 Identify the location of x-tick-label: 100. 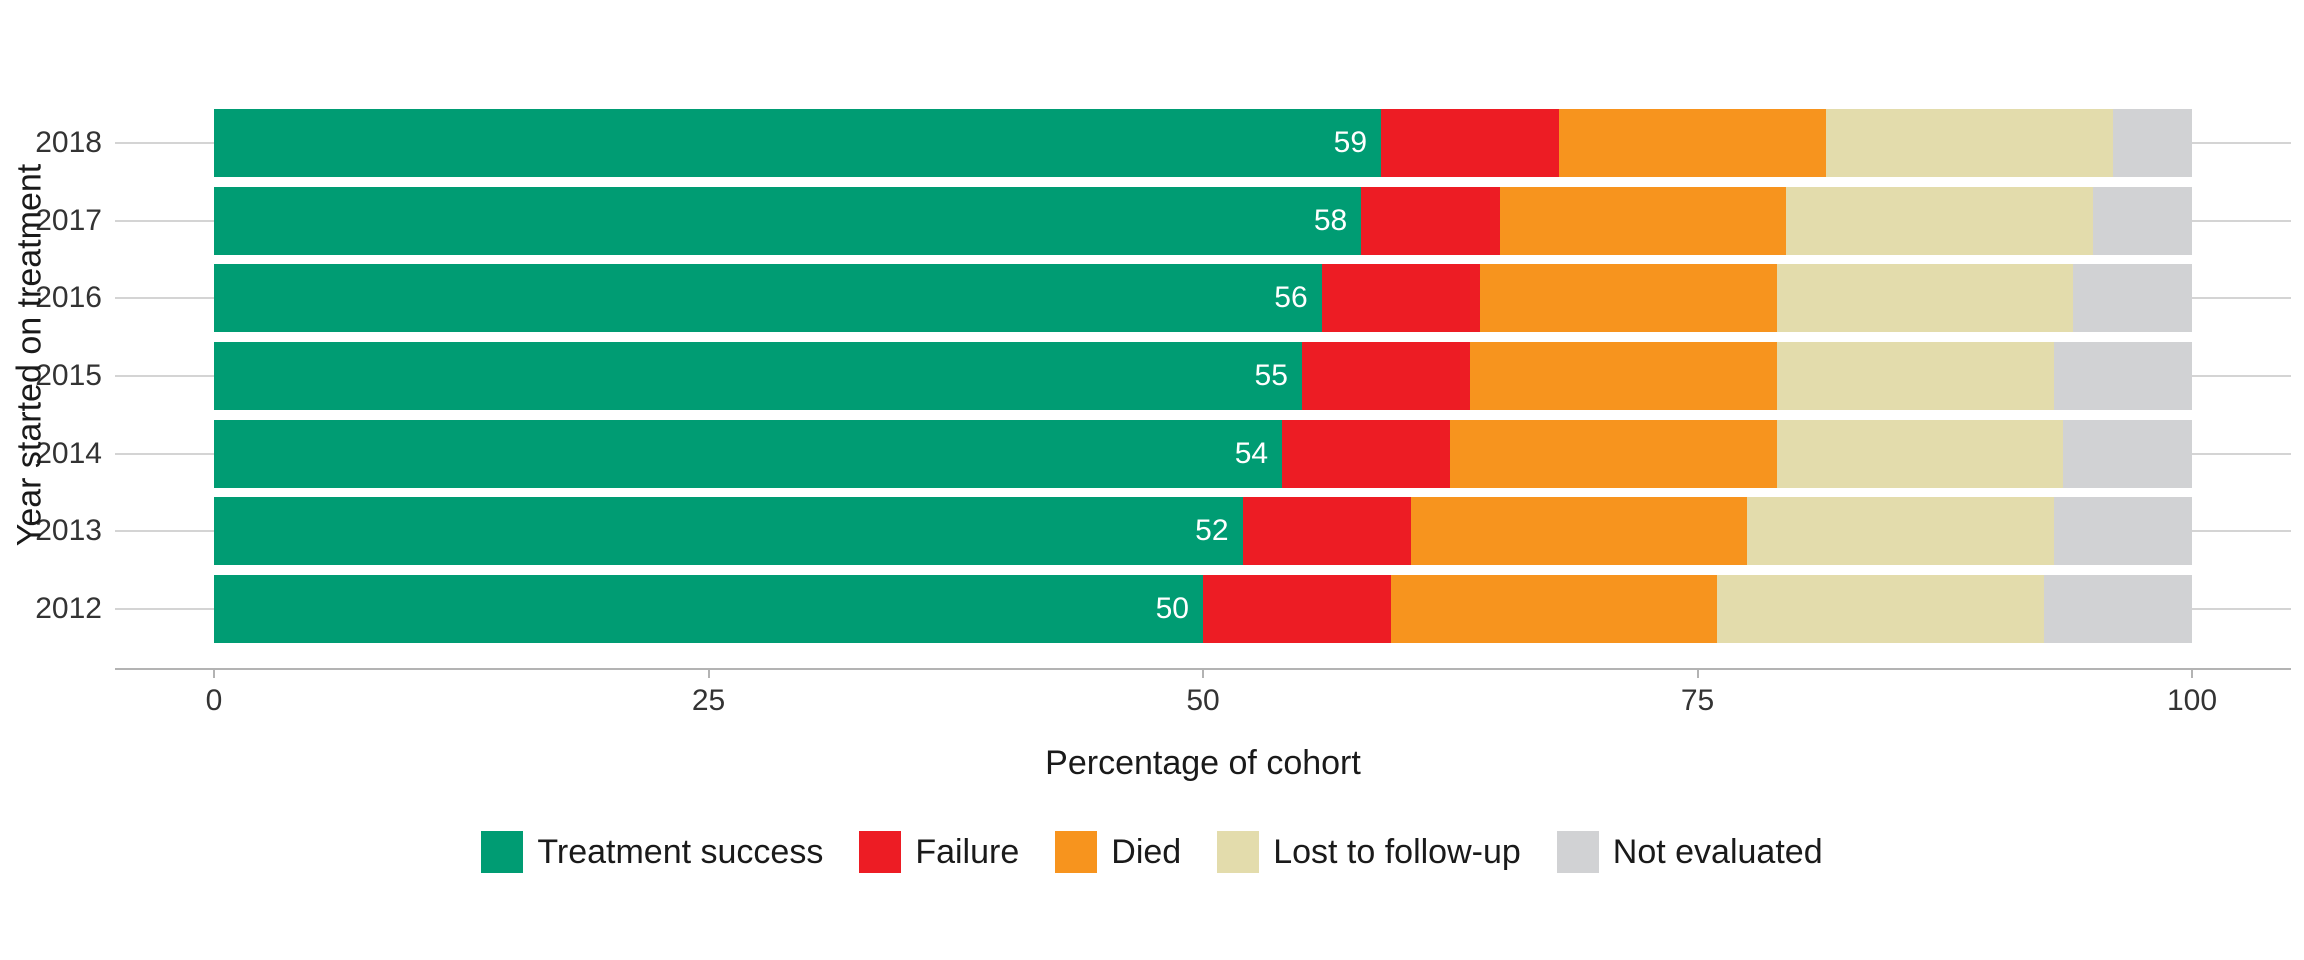
(2192, 700).